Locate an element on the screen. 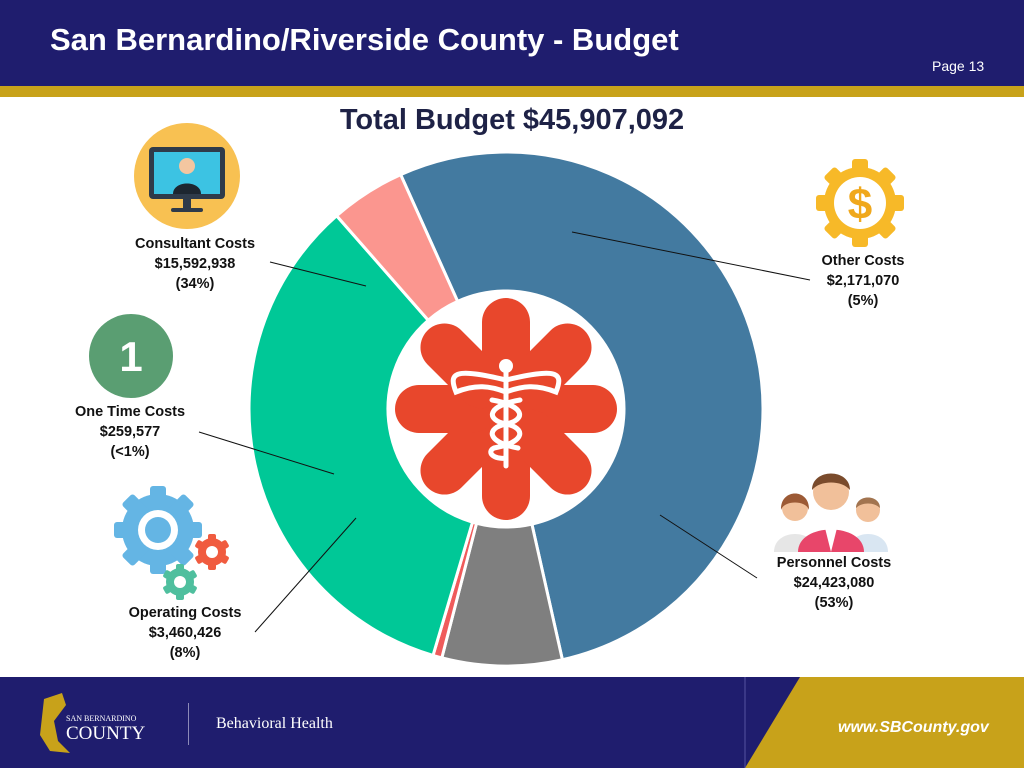 The height and width of the screenshot is (768, 1024). county-logo: SAN BERNARDINO COUNTY is located at coordinates (92, 723).